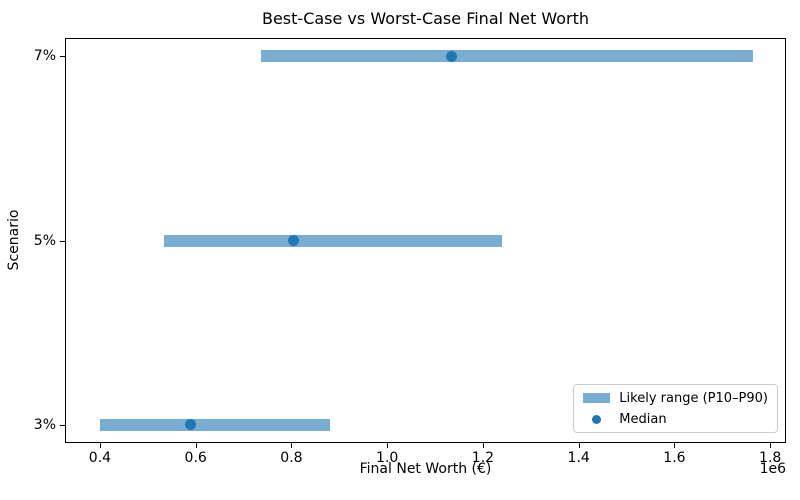 This screenshot has height=500, width=800. Describe the element at coordinates (292, 445) in the screenshot. I see `x-tick-0.8` at that location.